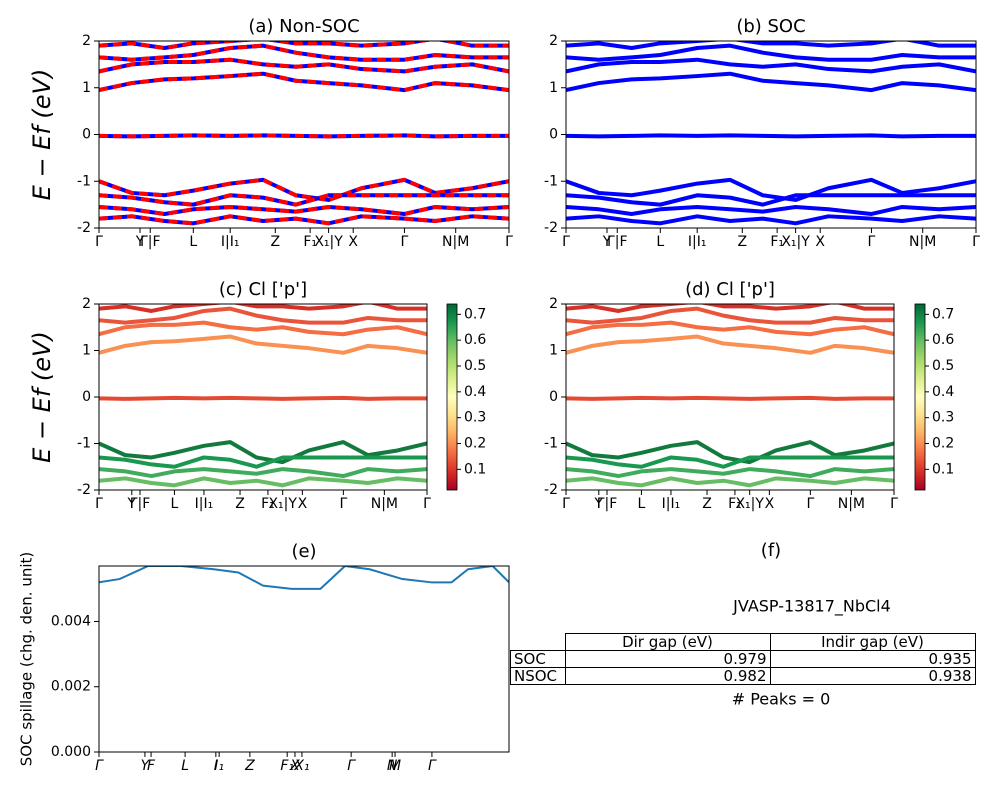 This screenshot has width=1000, height=800. I want to click on plot-frame, so click(304, 659).